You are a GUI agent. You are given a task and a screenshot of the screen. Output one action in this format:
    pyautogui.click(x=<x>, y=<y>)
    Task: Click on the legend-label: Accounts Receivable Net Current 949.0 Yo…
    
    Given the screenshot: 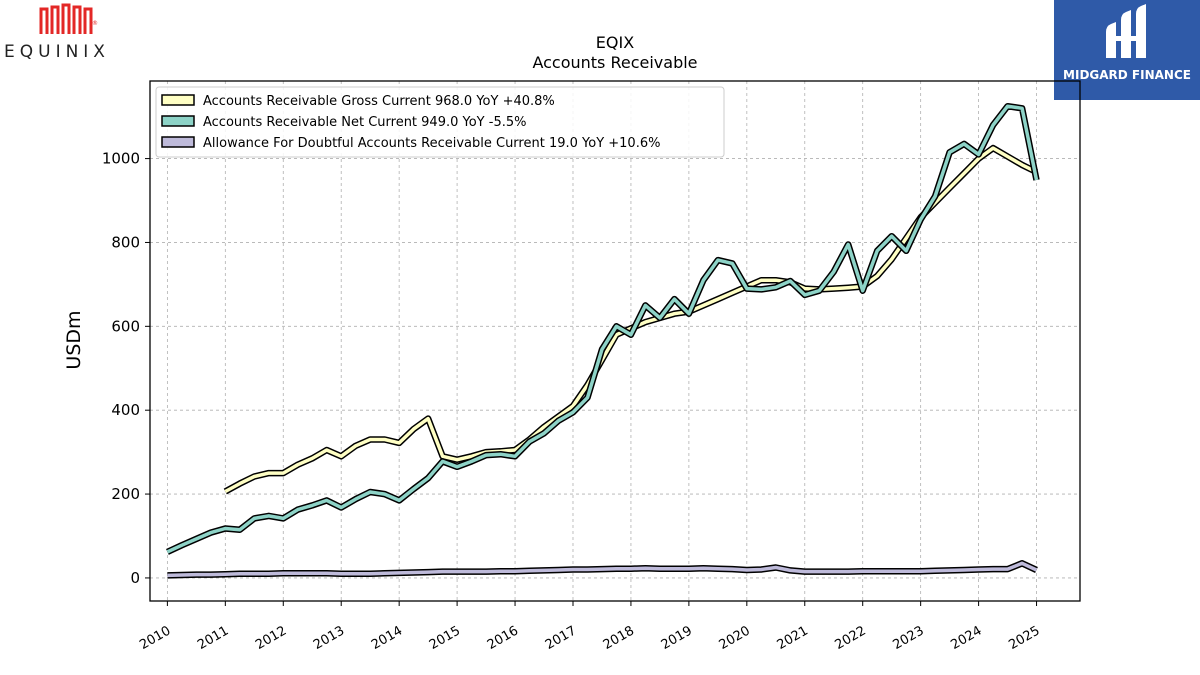 What is the action you would take?
    pyautogui.click(x=364, y=122)
    